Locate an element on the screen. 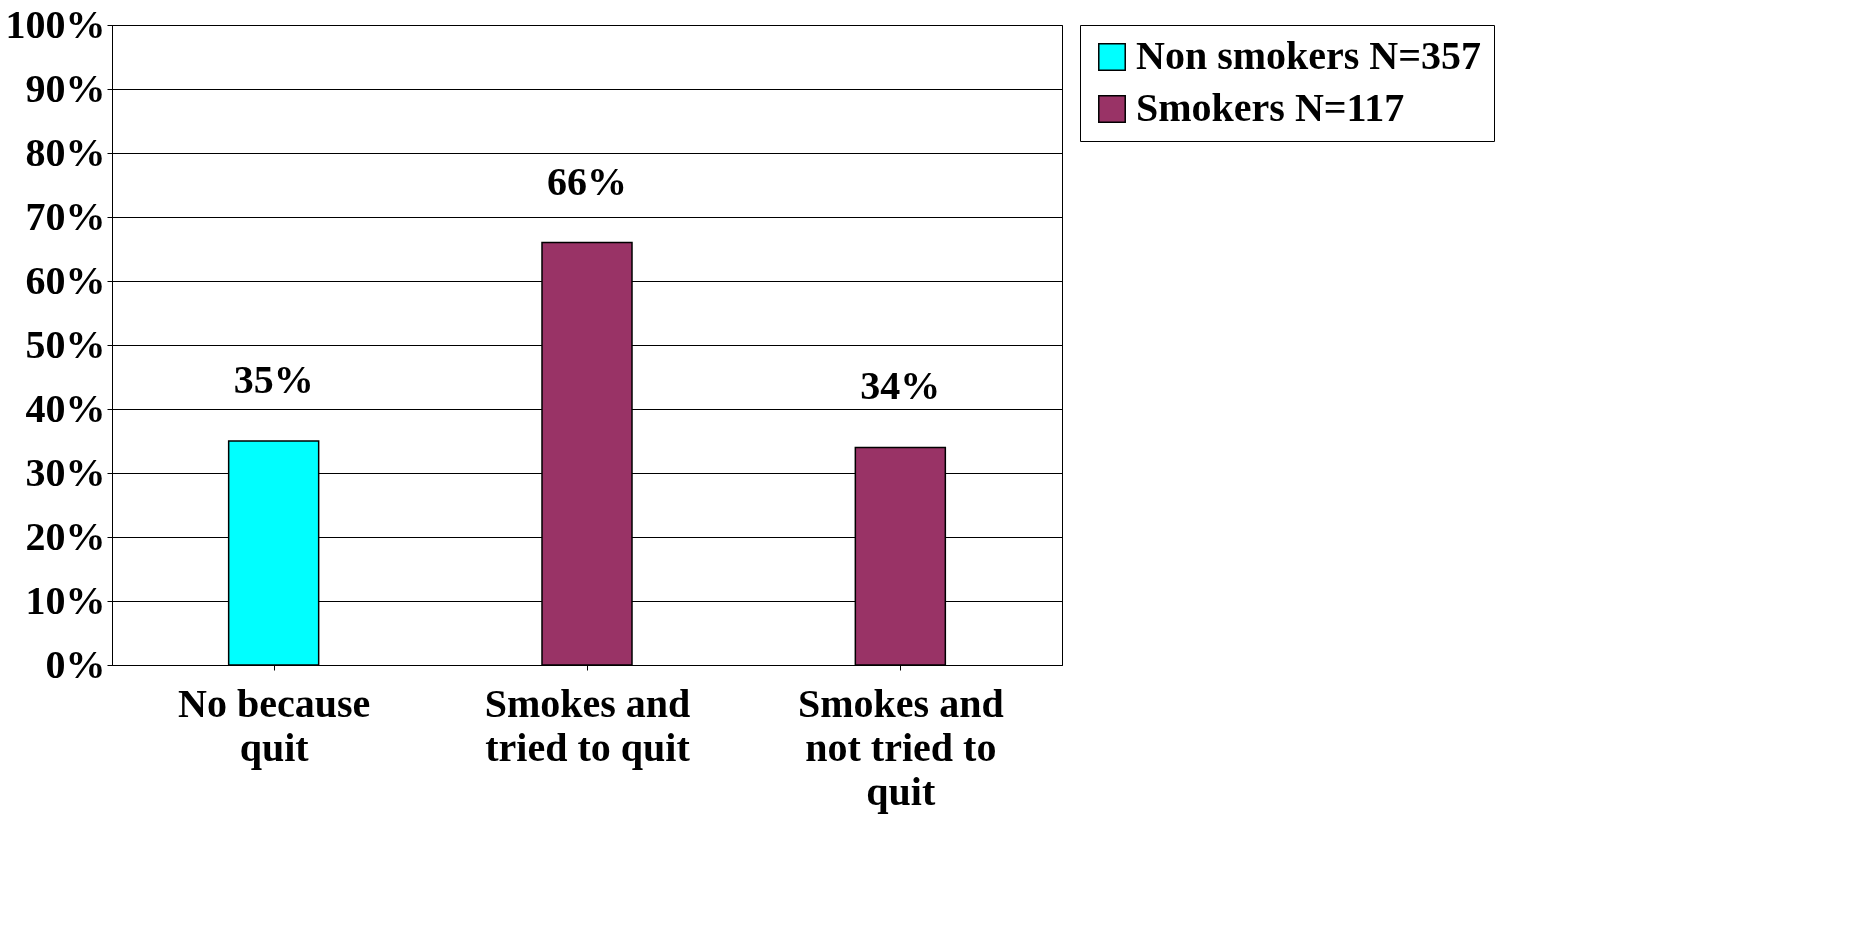 The height and width of the screenshot is (940, 1856). y-tick-label: 50% is located at coordinates (65, 344).